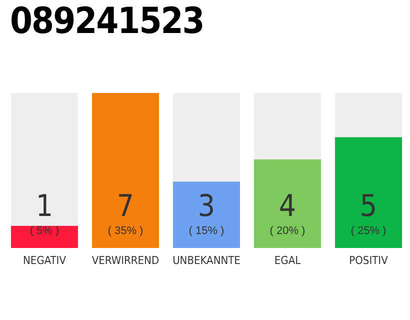  What do you see at coordinates (126, 231) in the screenshot?
I see `annotation: ( 35% )` at bounding box center [126, 231].